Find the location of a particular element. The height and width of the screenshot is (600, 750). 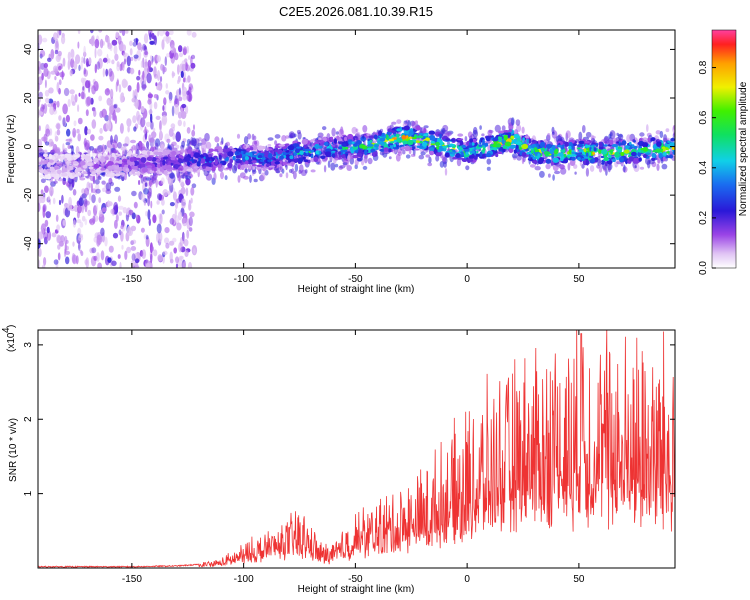

spectrogram-y-tick-label: 0 is located at coordinates (28, 146).